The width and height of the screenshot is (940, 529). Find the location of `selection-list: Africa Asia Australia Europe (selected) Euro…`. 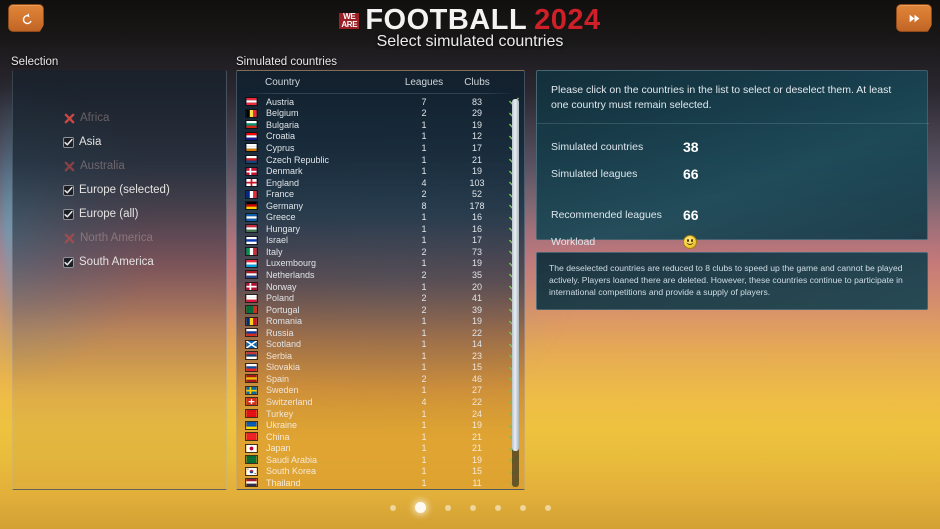

selection-list: Africa Asia Australia Europe (selected) Euro… is located at coordinates (116, 190).